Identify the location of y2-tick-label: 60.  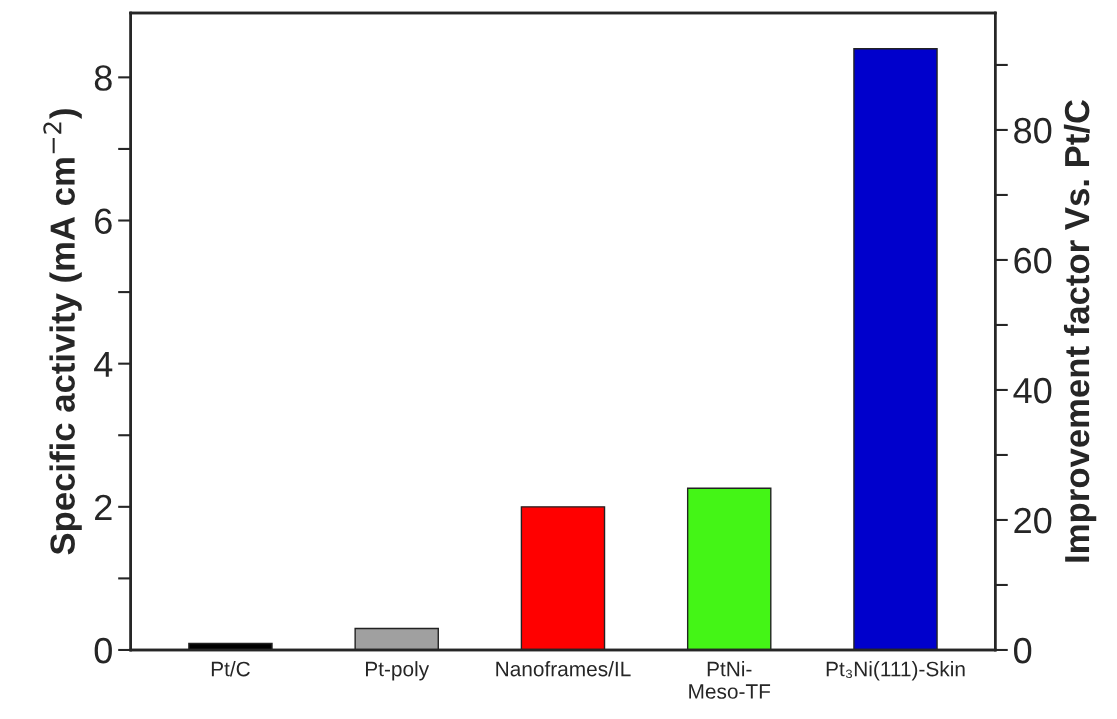
(1033, 260).